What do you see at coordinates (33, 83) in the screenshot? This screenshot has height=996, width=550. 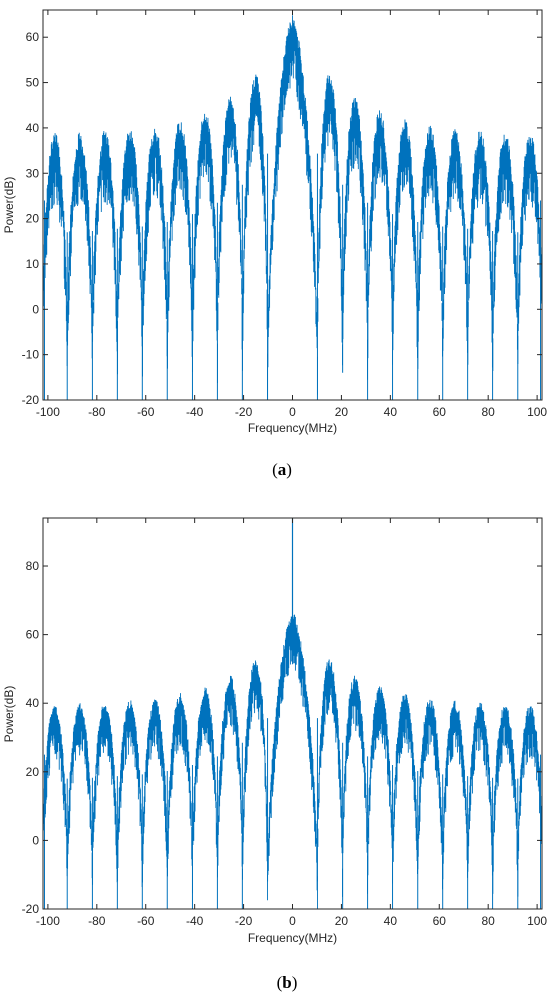 I see `y-tick-label: 50` at bounding box center [33, 83].